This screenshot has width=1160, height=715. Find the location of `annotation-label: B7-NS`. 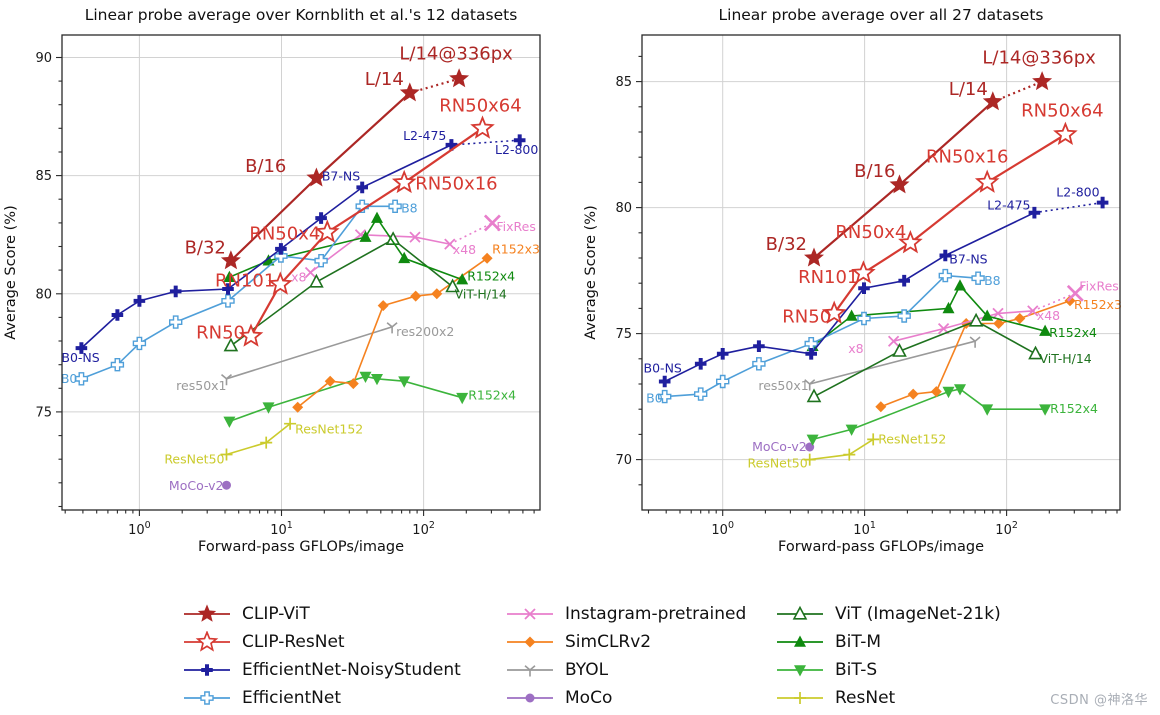

annotation-label: B7-NS is located at coordinates (341, 175).